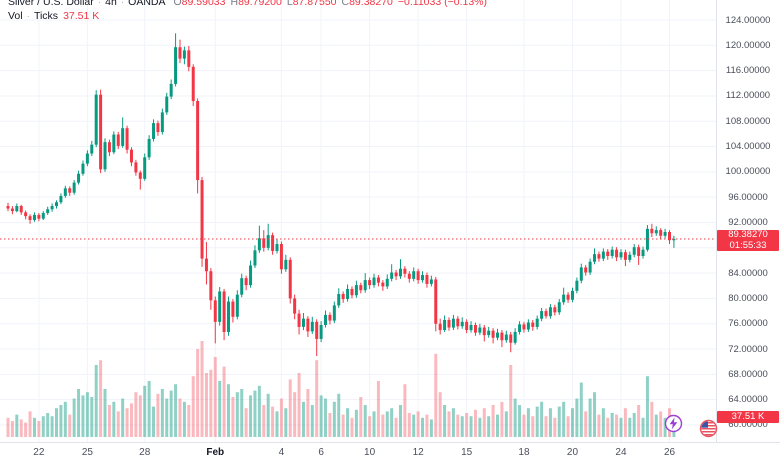  Describe the element at coordinates (748, 245) in the screenshot. I see `bar-countdown: 01:55:33` at that location.